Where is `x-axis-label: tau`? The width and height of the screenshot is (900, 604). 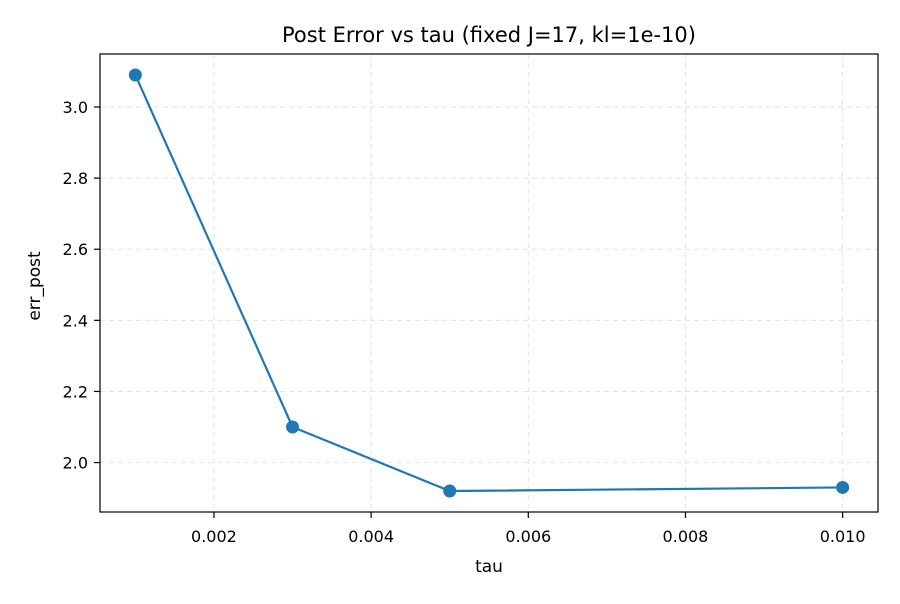 x-axis-label: tau is located at coordinates (489, 567).